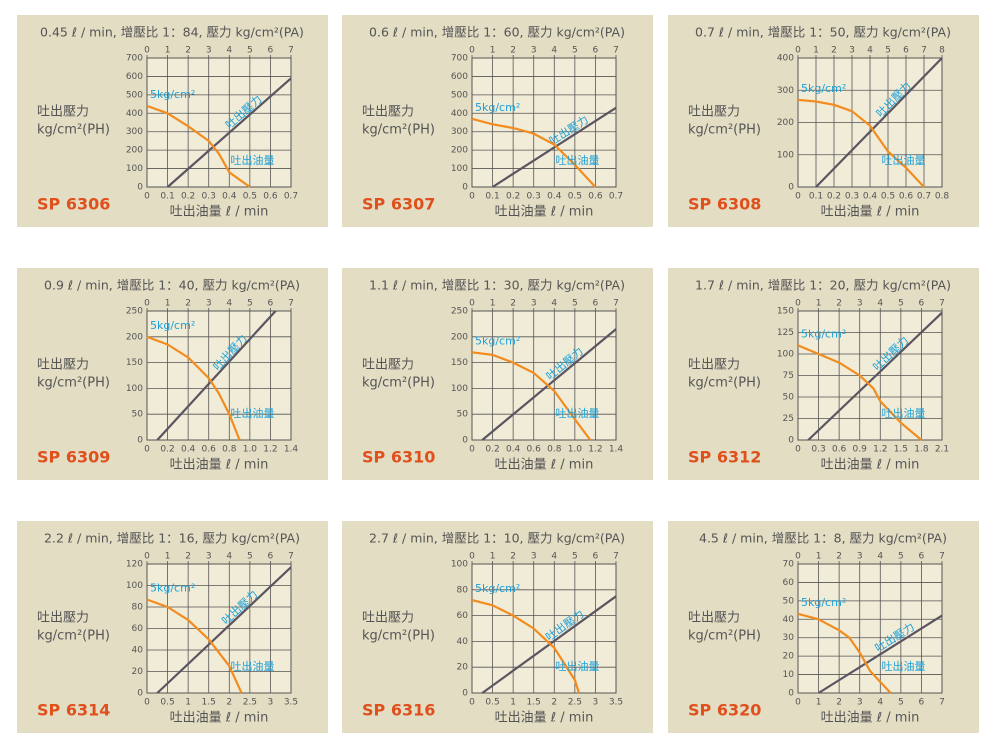  Describe the element at coordinates (724, 710) in the screenshot. I see `model-label: SP 6320` at that location.